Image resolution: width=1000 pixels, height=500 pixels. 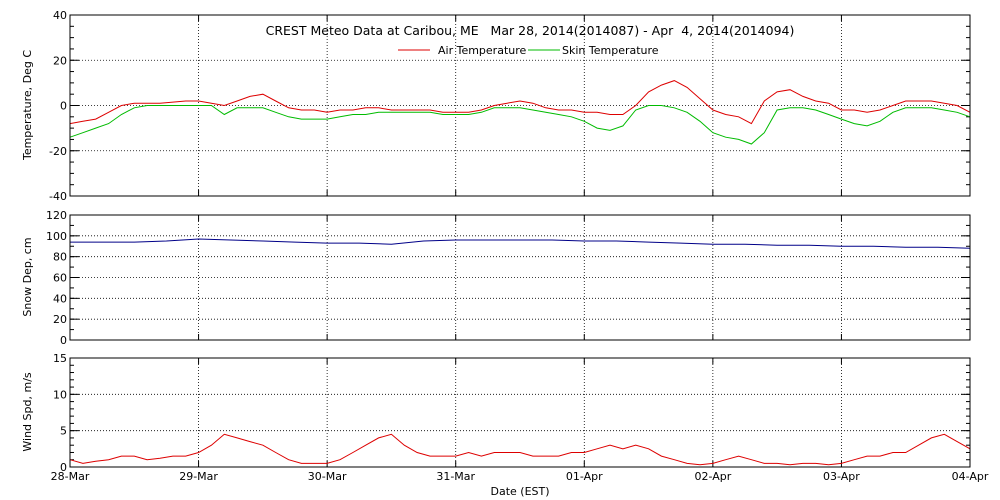 What do you see at coordinates (63, 467) in the screenshot?
I see `wind-speed-tick-label: 0` at bounding box center [63, 467].